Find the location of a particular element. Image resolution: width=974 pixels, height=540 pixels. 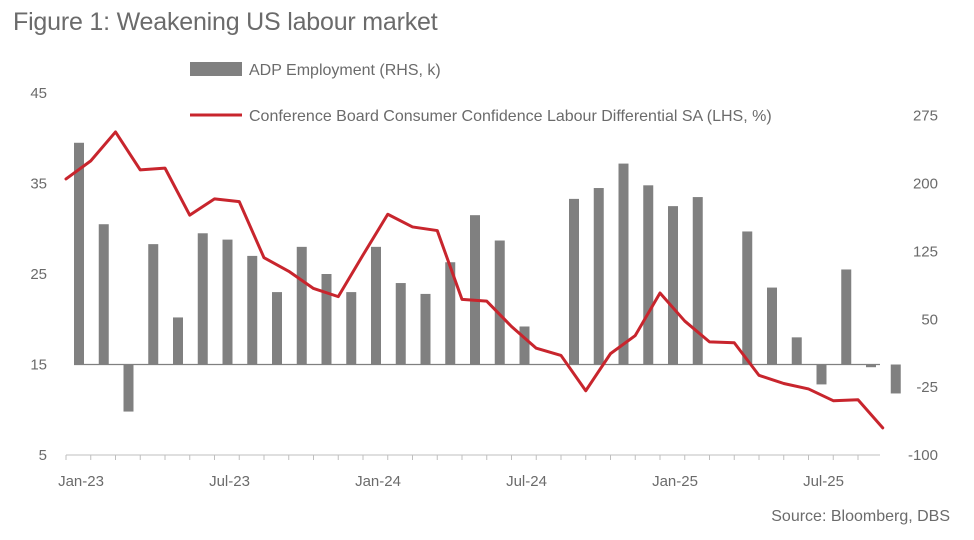

right-tick-label: 50 is located at coordinates (929, 319).